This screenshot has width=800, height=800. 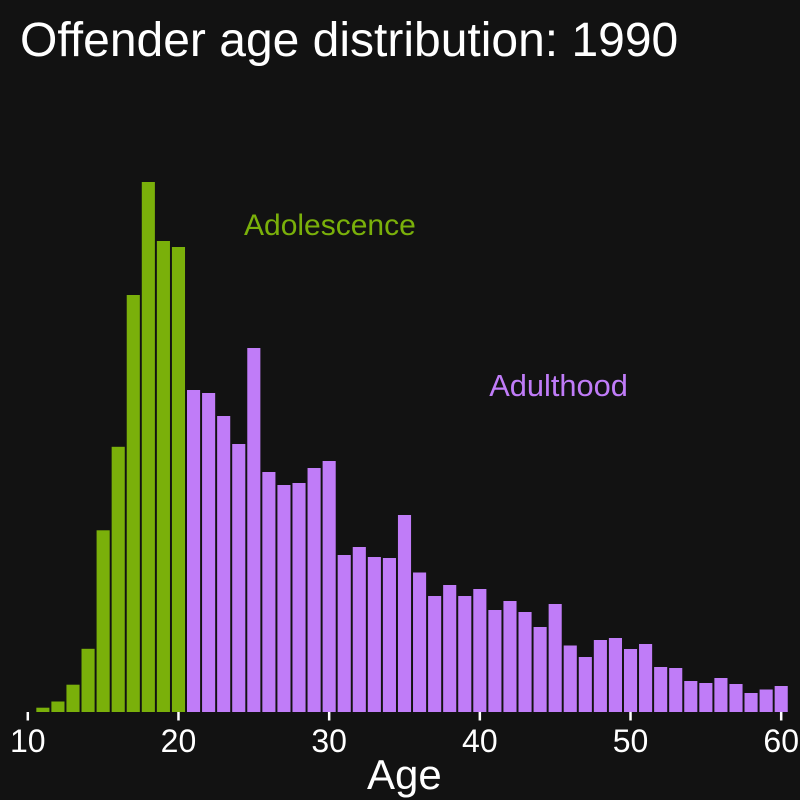 I want to click on svg-text: 50, so click(x=631, y=741).